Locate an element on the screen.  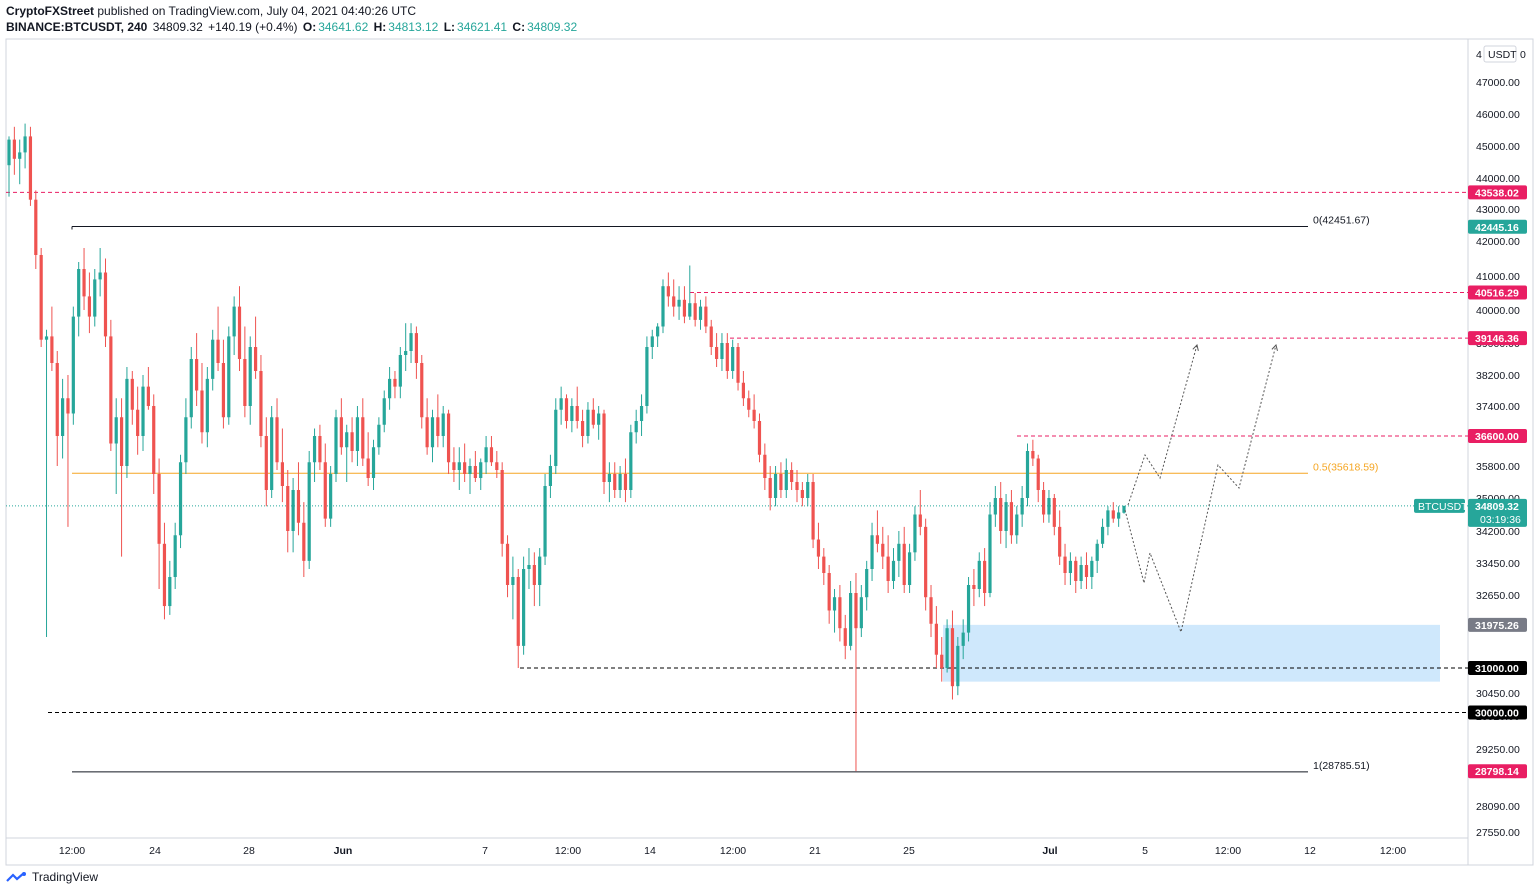
x-tick-label: Jul is located at coordinates (1049, 851).